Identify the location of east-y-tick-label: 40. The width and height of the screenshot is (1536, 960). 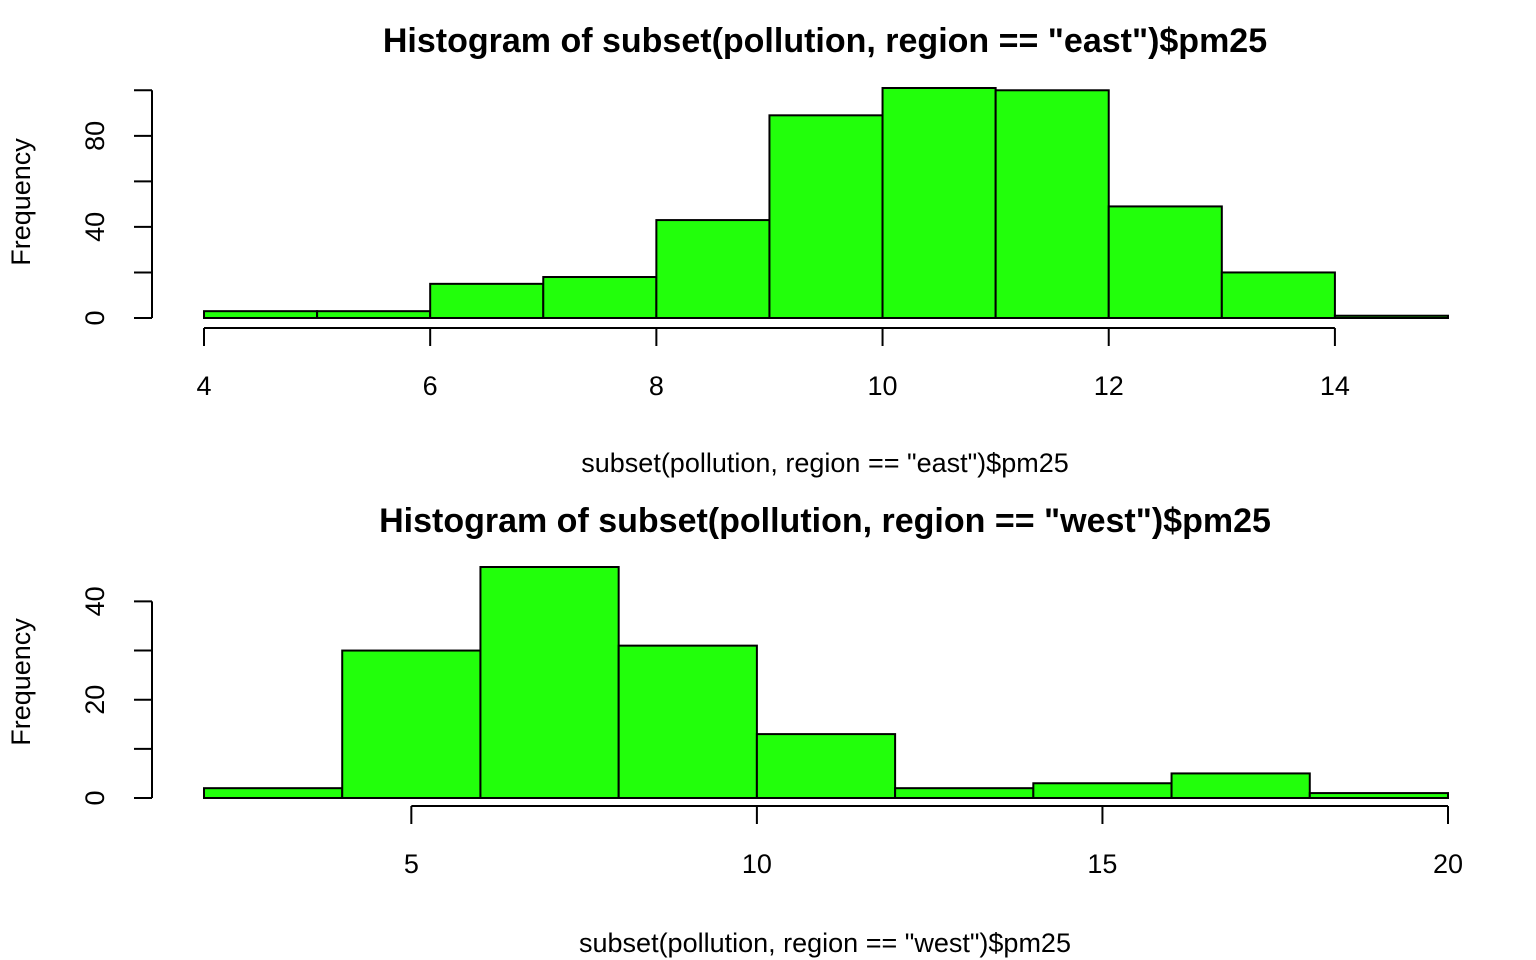
(95, 227).